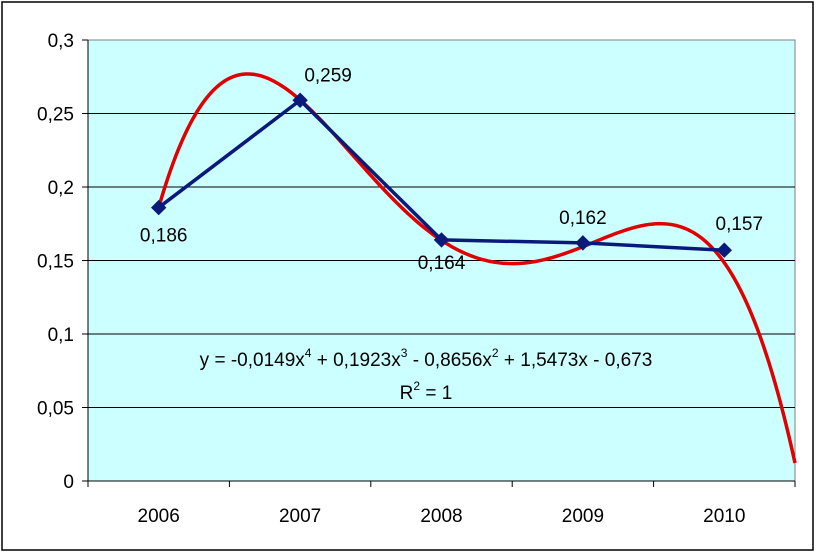  What do you see at coordinates (583, 218) in the screenshot?
I see `data-label: 0,162` at bounding box center [583, 218].